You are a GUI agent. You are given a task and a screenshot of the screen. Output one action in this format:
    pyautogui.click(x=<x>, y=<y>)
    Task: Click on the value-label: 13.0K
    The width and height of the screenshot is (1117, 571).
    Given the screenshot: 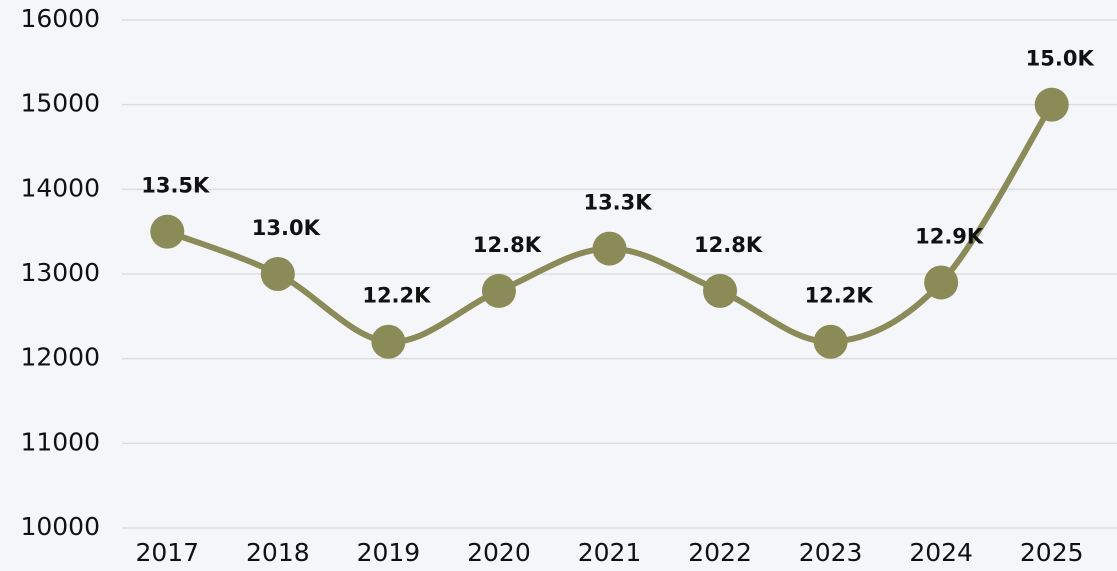 What is the action you would take?
    pyautogui.click(x=286, y=228)
    